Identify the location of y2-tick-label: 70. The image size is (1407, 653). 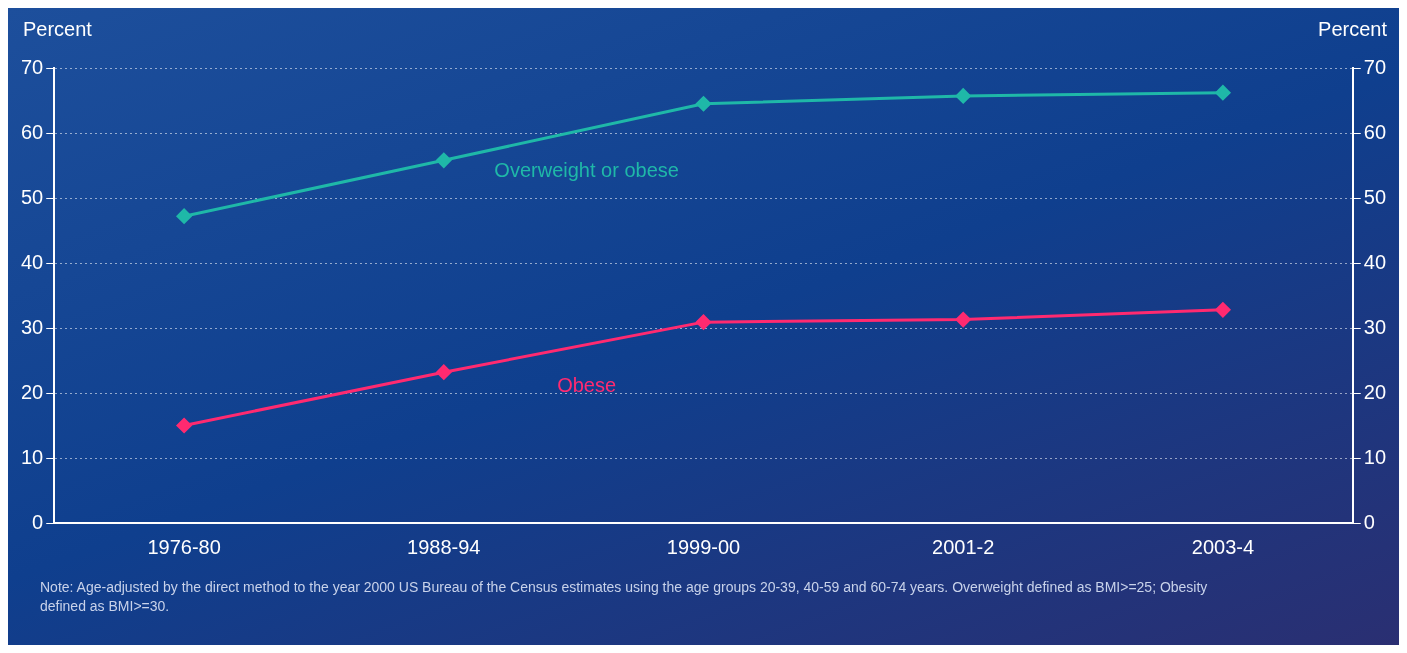
(1374, 66).